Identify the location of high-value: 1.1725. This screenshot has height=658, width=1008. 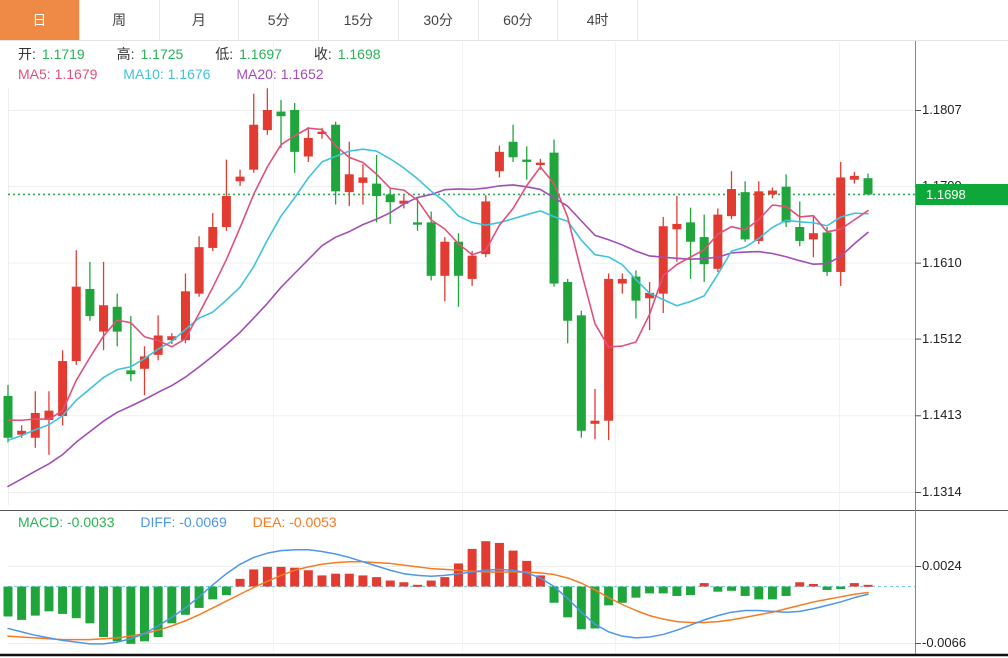
(162, 54).